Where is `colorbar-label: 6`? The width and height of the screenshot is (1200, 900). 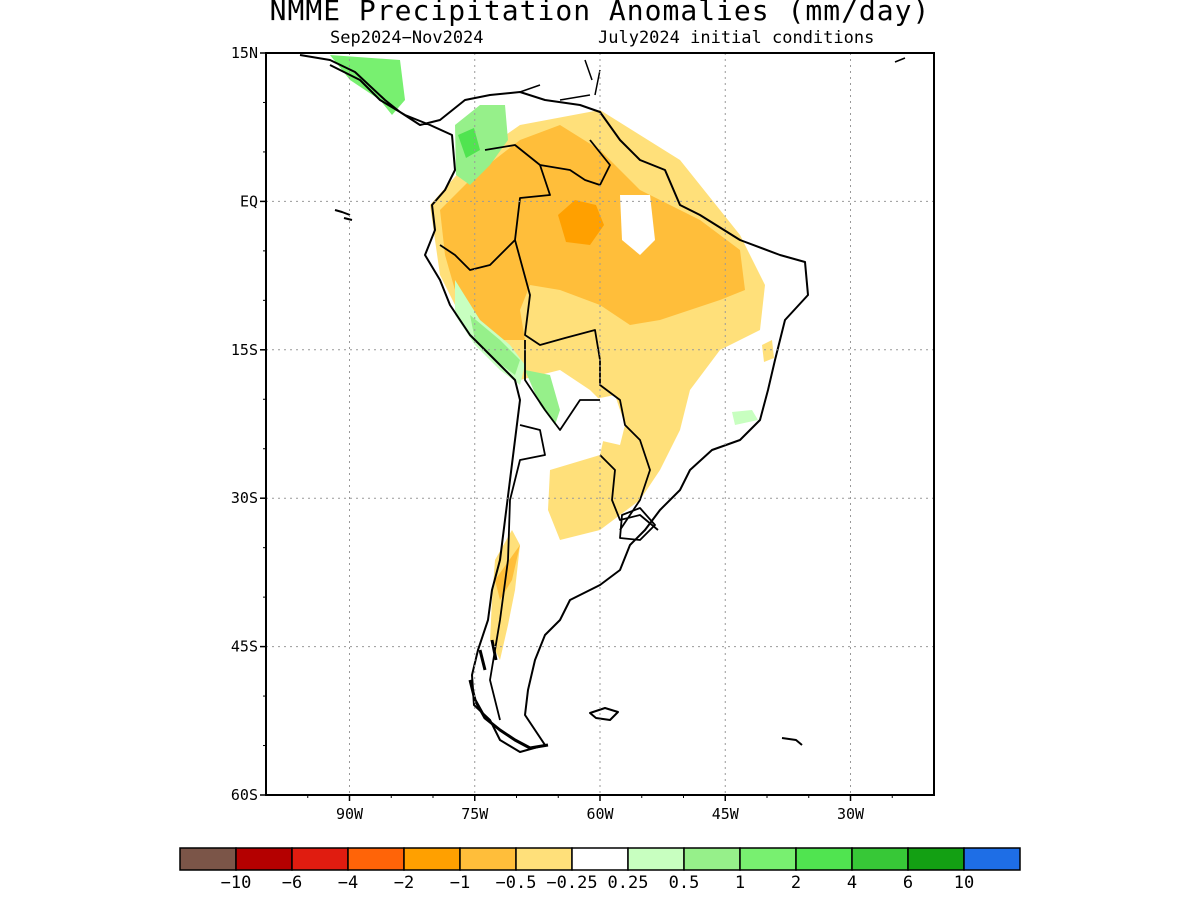 colorbar-label: 6 is located at coordinates (908, 883).